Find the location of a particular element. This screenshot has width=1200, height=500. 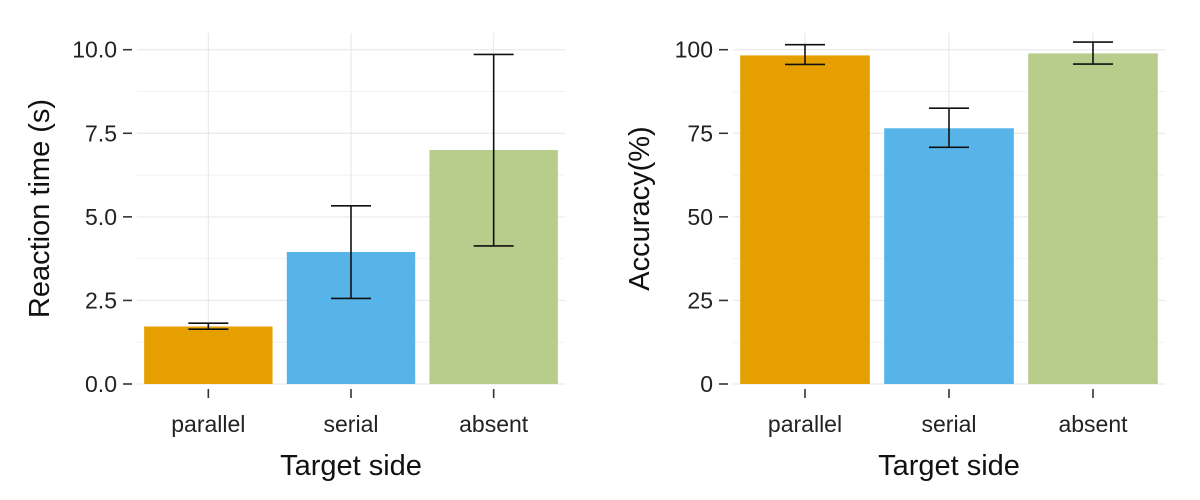

bar-absent is located at coordinates (1093, 219).